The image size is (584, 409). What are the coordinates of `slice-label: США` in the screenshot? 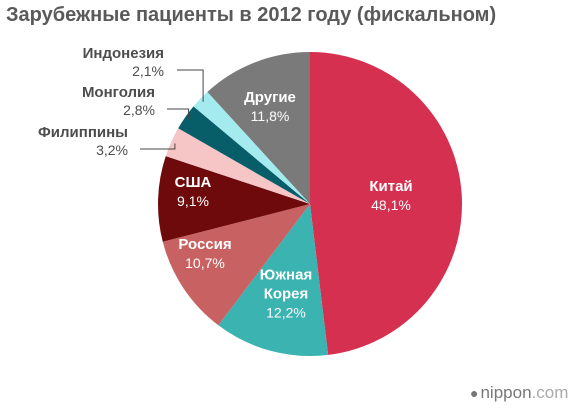 It's located at (193, 182).